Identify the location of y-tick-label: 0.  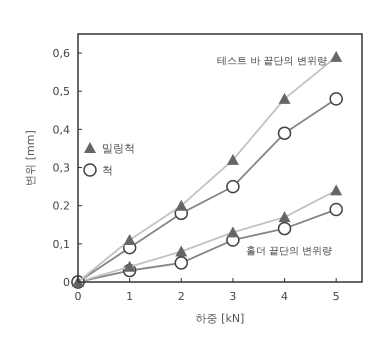
(66, 282).